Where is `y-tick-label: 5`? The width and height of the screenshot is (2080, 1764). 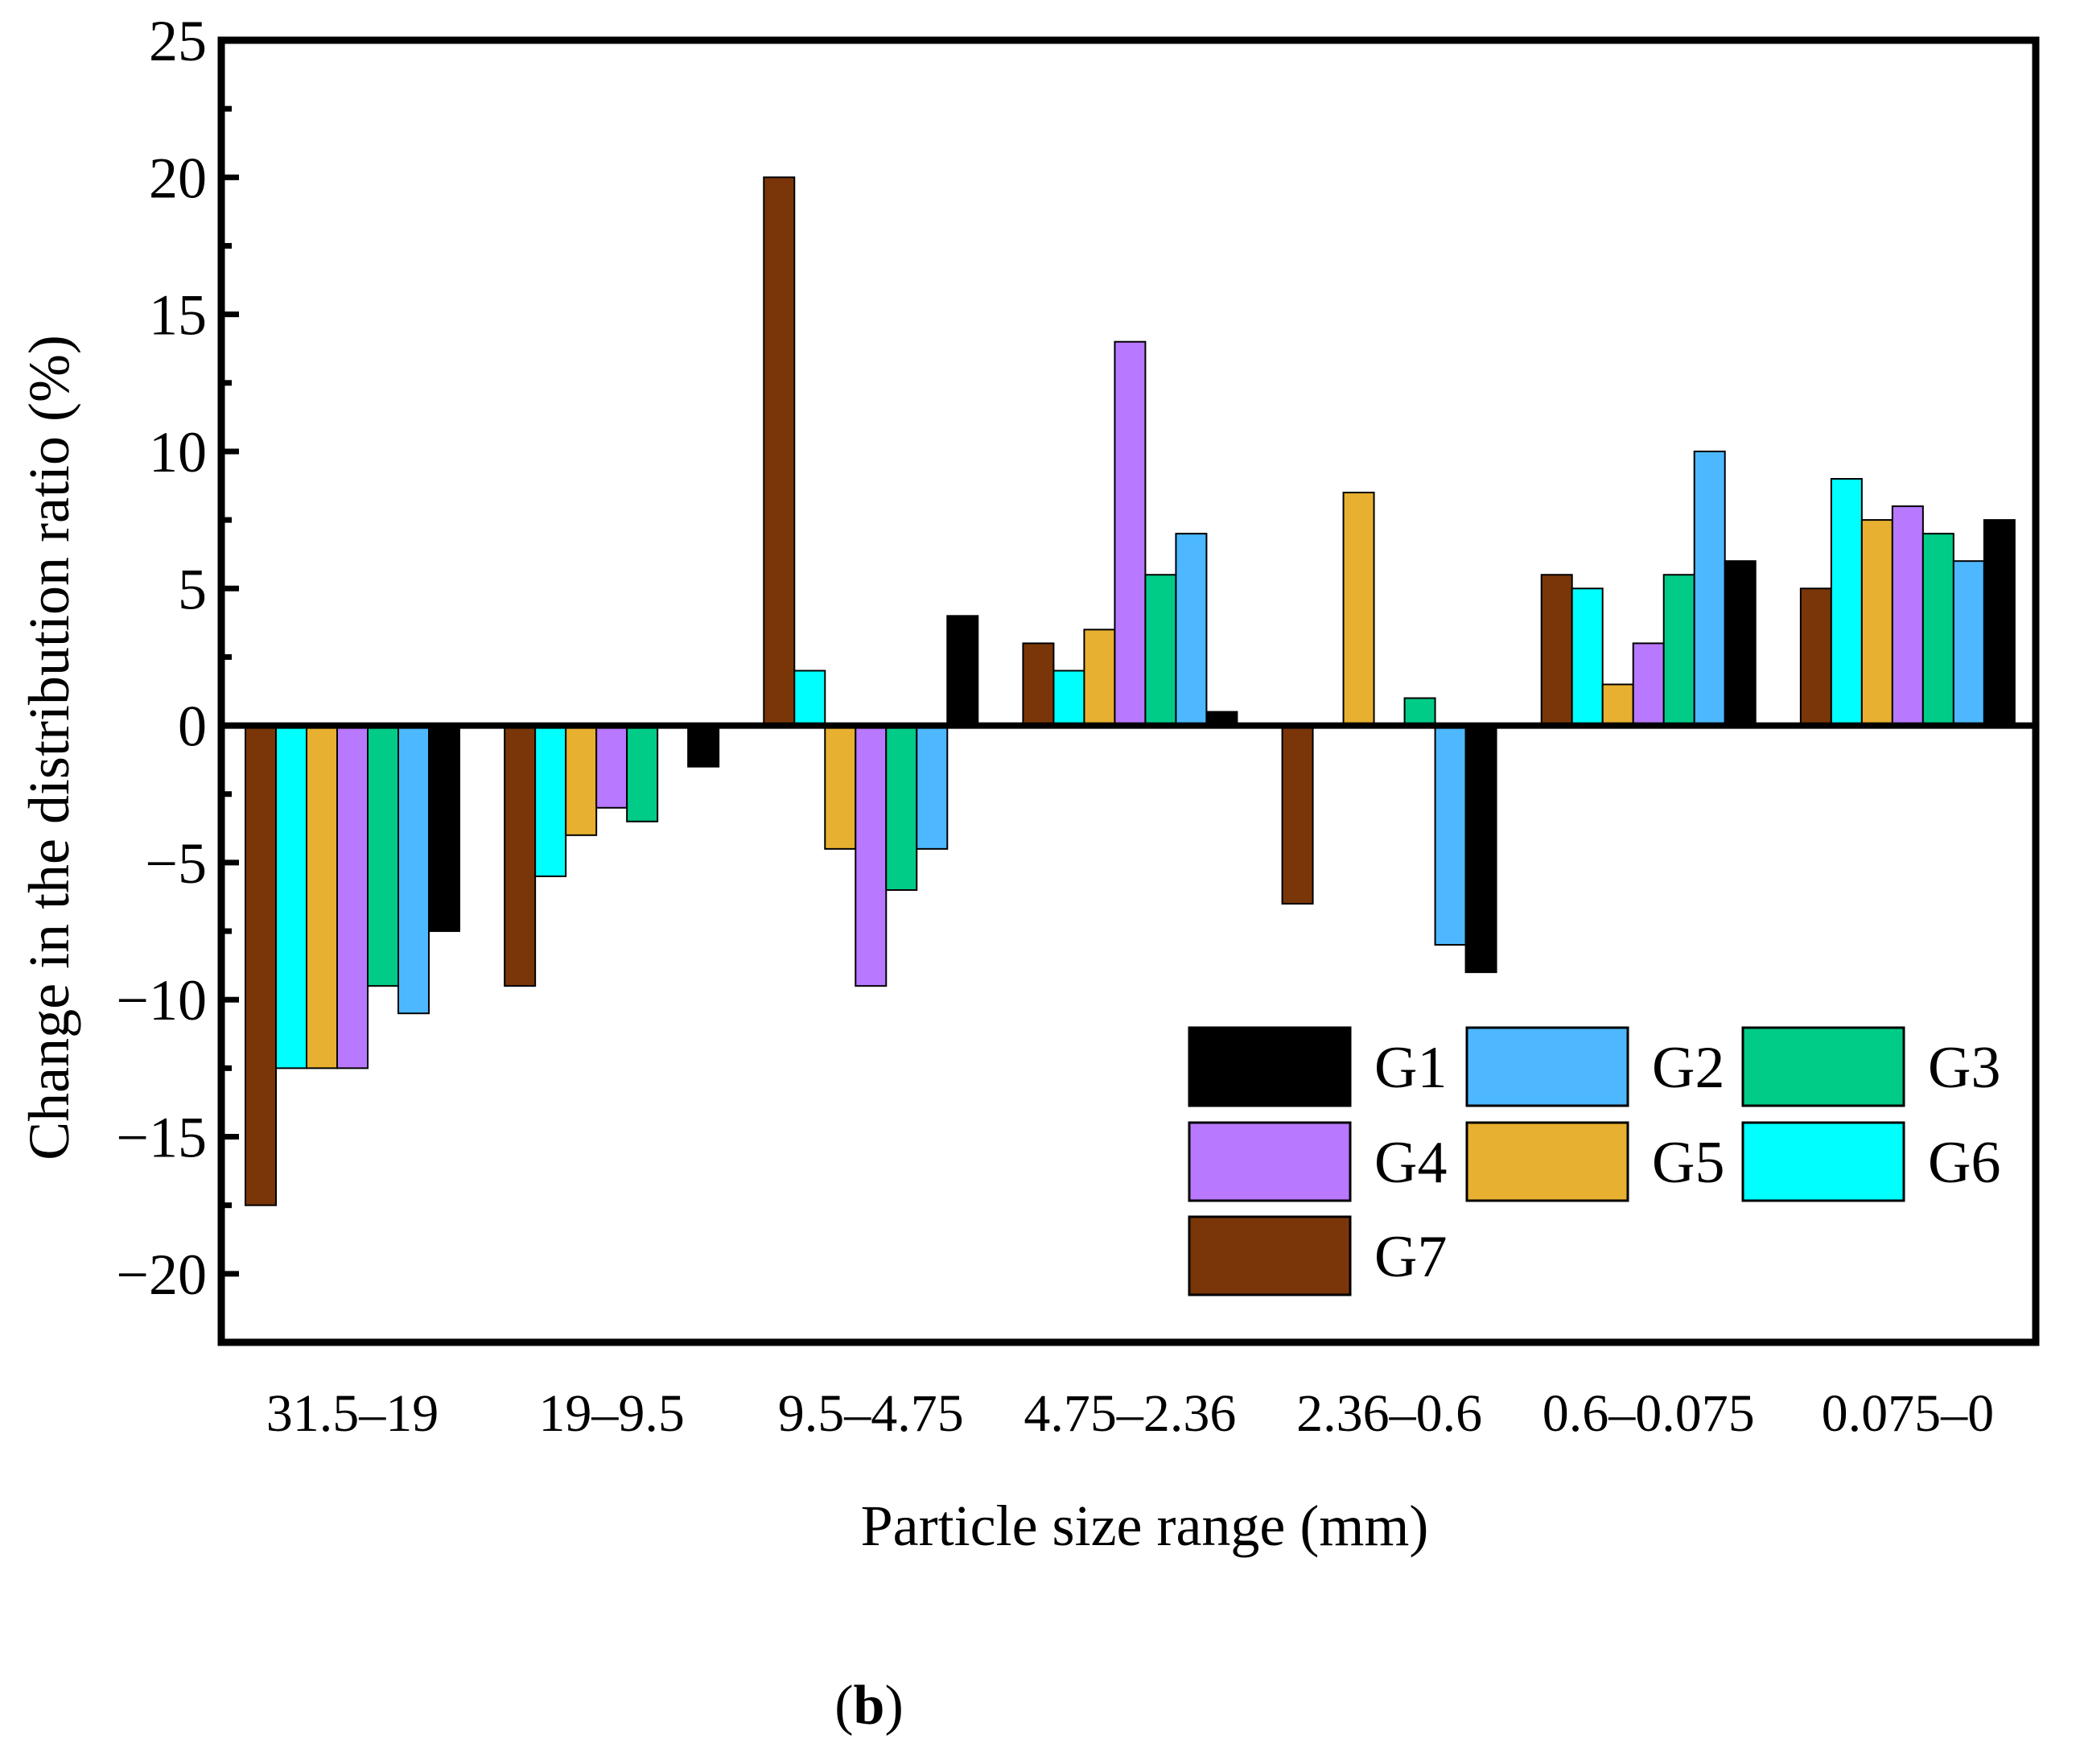 y-tick-label: 5 is located at coordinates (192, 589).